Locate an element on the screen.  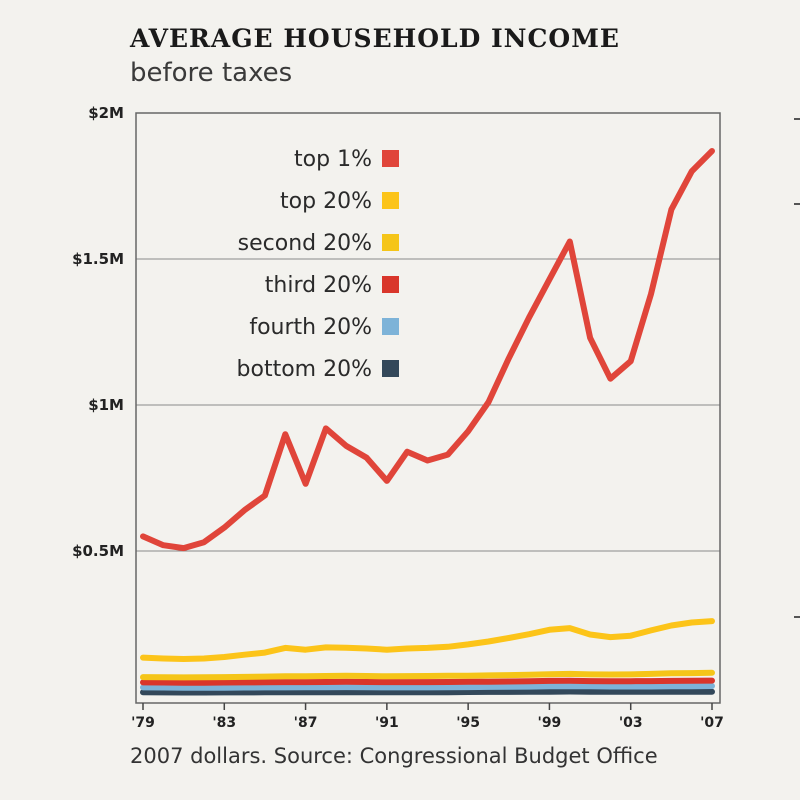
x-tick-label: '87 is located at coordinates (306, 723).